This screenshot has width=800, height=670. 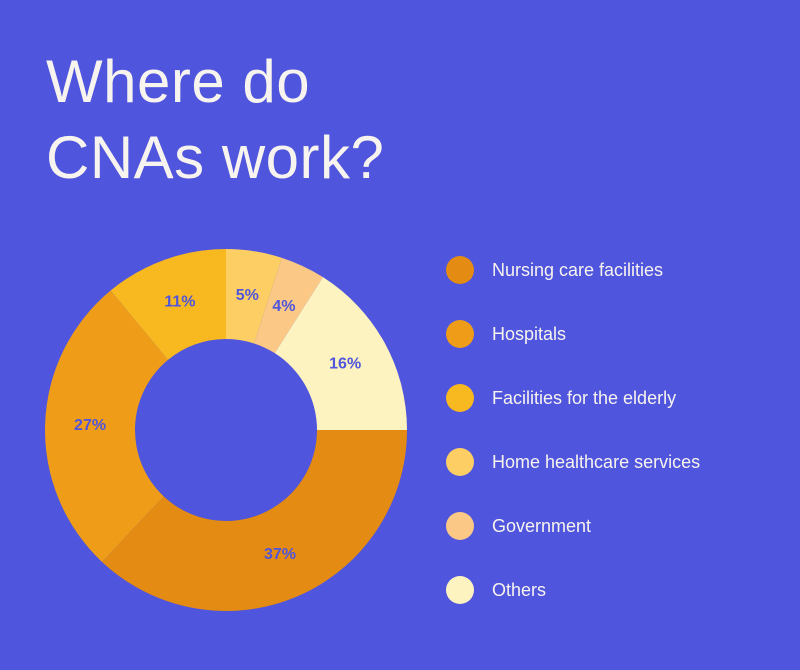 I want to click on legend-label: Government, so click(x=542, y=525).